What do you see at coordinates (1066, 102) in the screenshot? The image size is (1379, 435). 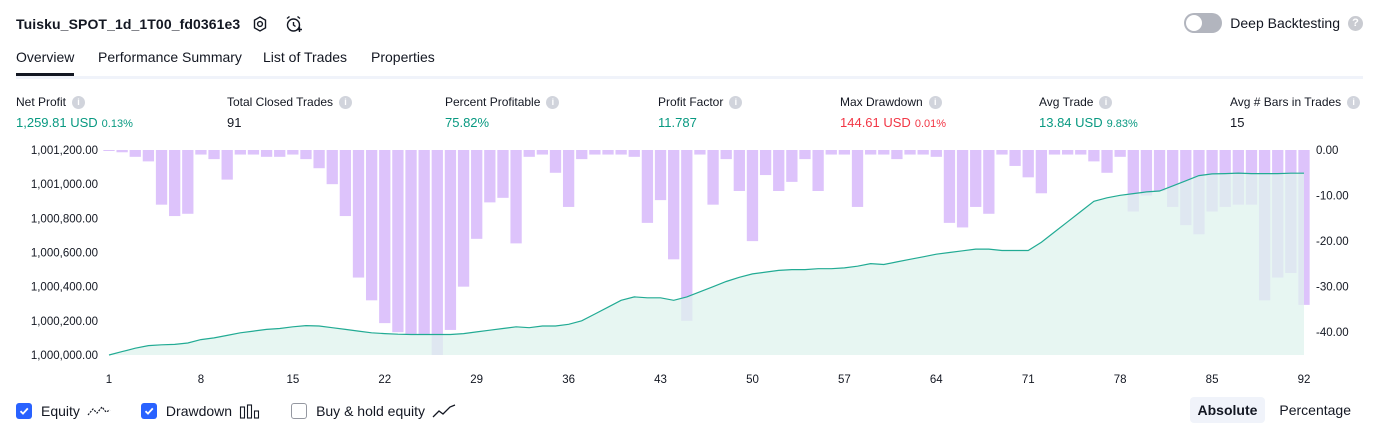 I see `metric-label: Avg Trade` at bounding box center [1066, 102].